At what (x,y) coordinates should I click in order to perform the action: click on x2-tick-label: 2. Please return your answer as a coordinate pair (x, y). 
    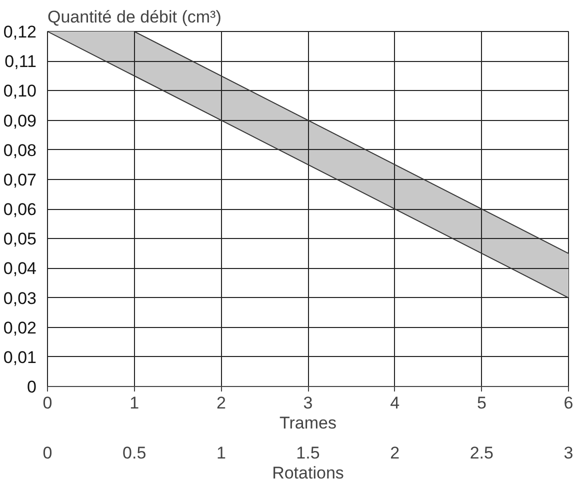
    Looking at the image, I should click on (395, 453).